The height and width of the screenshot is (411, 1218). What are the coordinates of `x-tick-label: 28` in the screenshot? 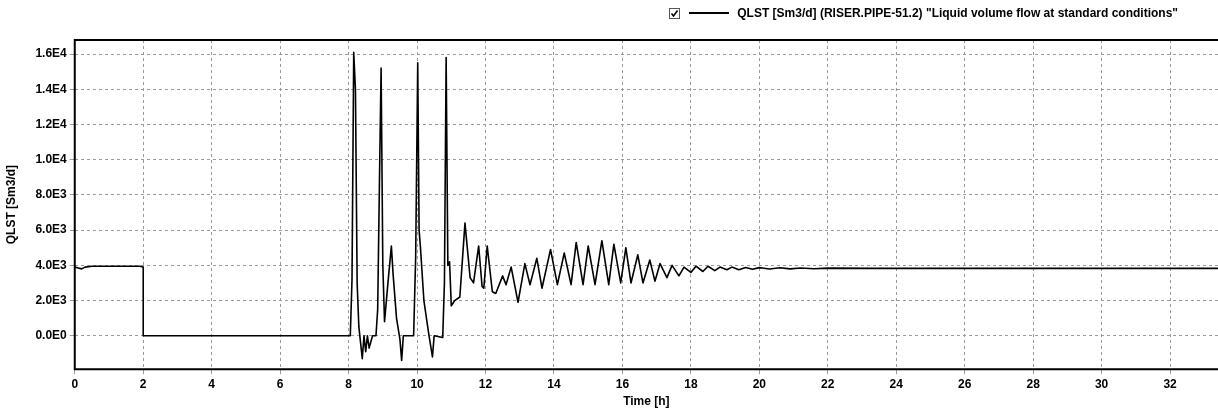 It's located at (1033, 383).